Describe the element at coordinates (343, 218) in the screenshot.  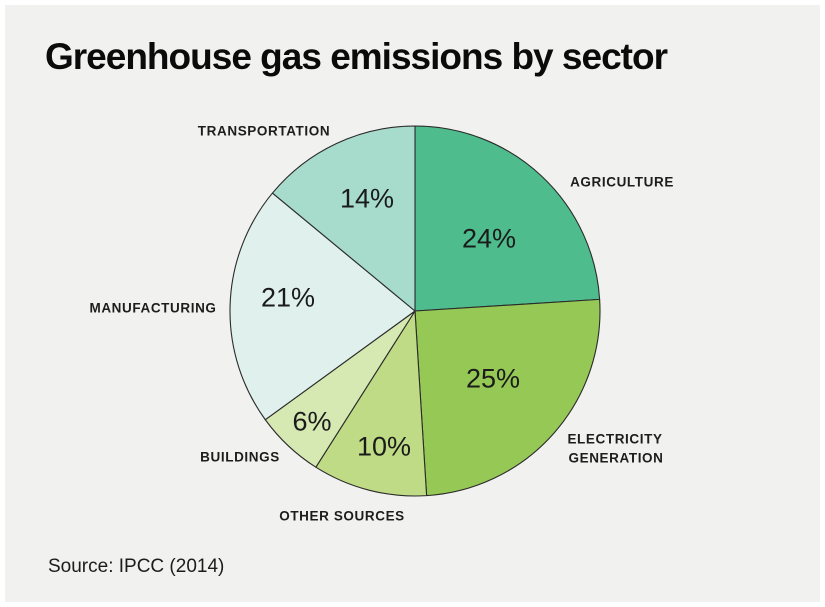
I see `pie-slice-transportation` at that location.